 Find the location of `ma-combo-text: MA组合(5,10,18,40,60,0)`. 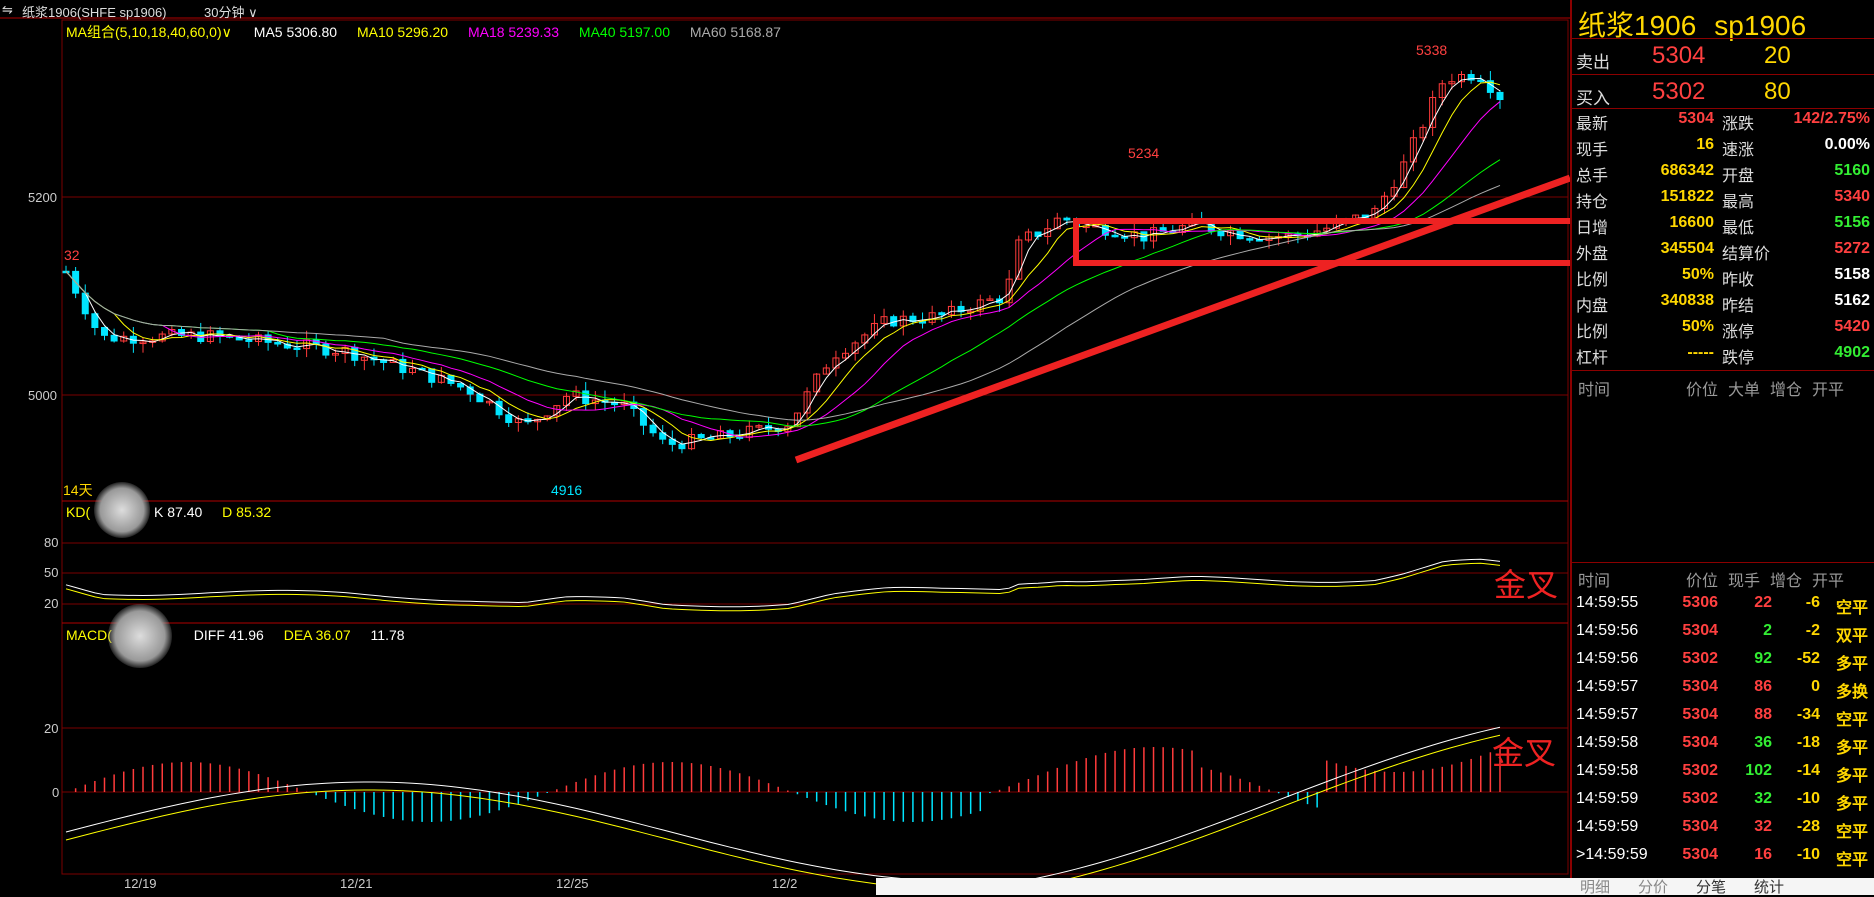

ma-combo-text: MA组合(5,10,18,40,60,0) is located at coordinates (144, 32).